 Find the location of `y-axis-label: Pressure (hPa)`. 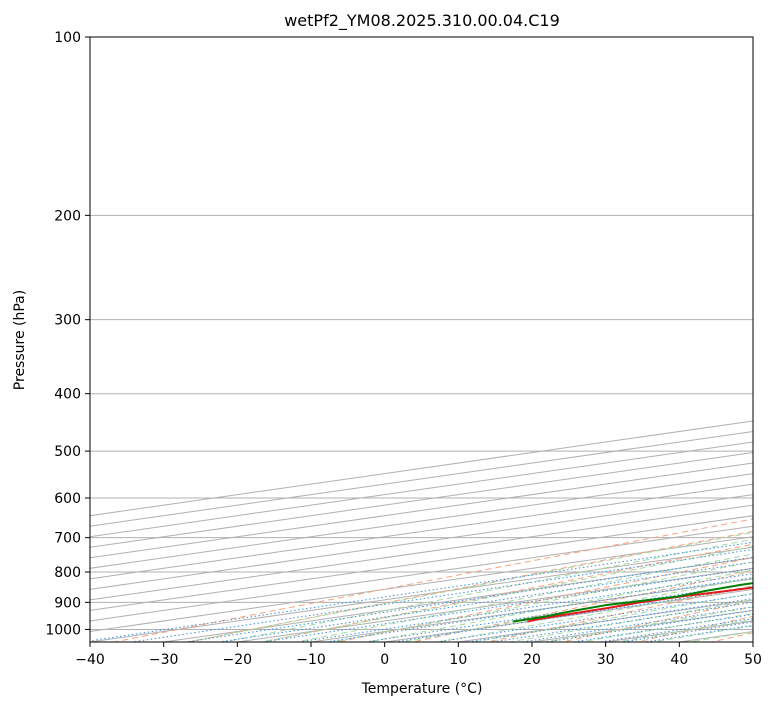

y-axis-label: Pressure (hPa) is located at coordinates (20, 340).